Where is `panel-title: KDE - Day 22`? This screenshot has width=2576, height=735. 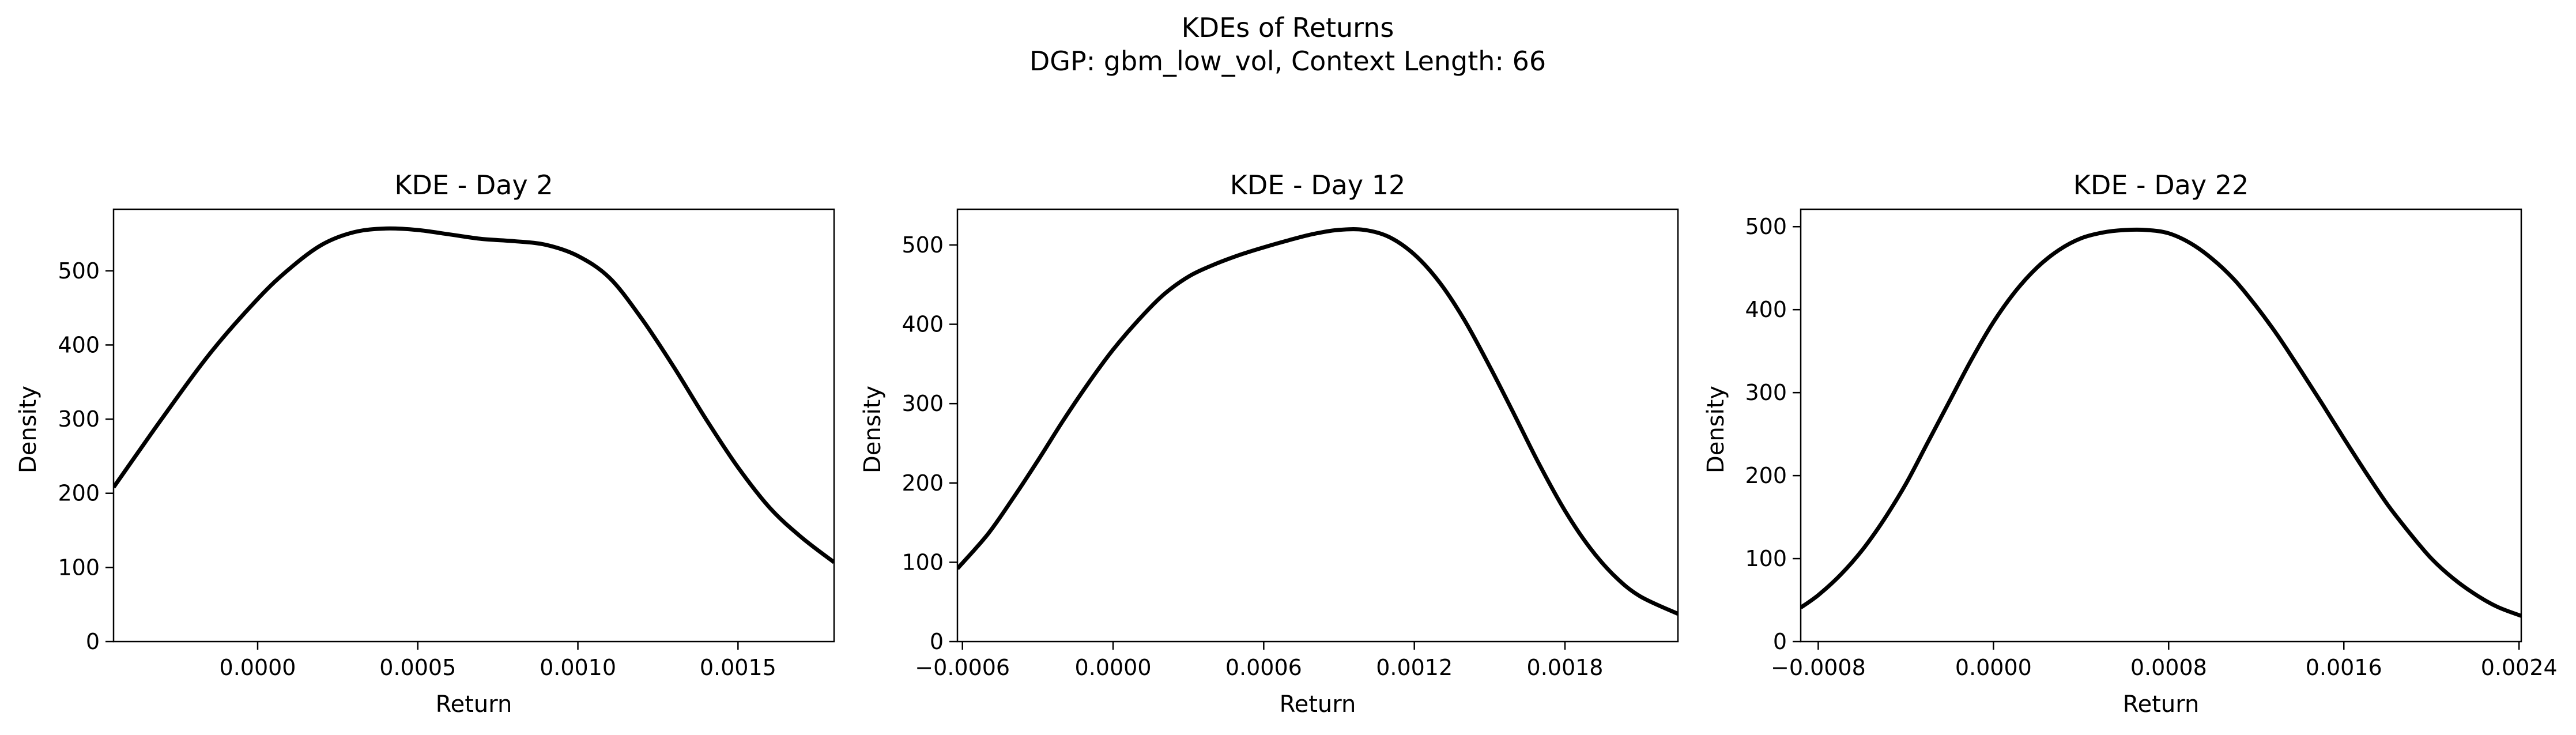 panel-title: KDE - Day 22 is located at coordinates (2161, 185).